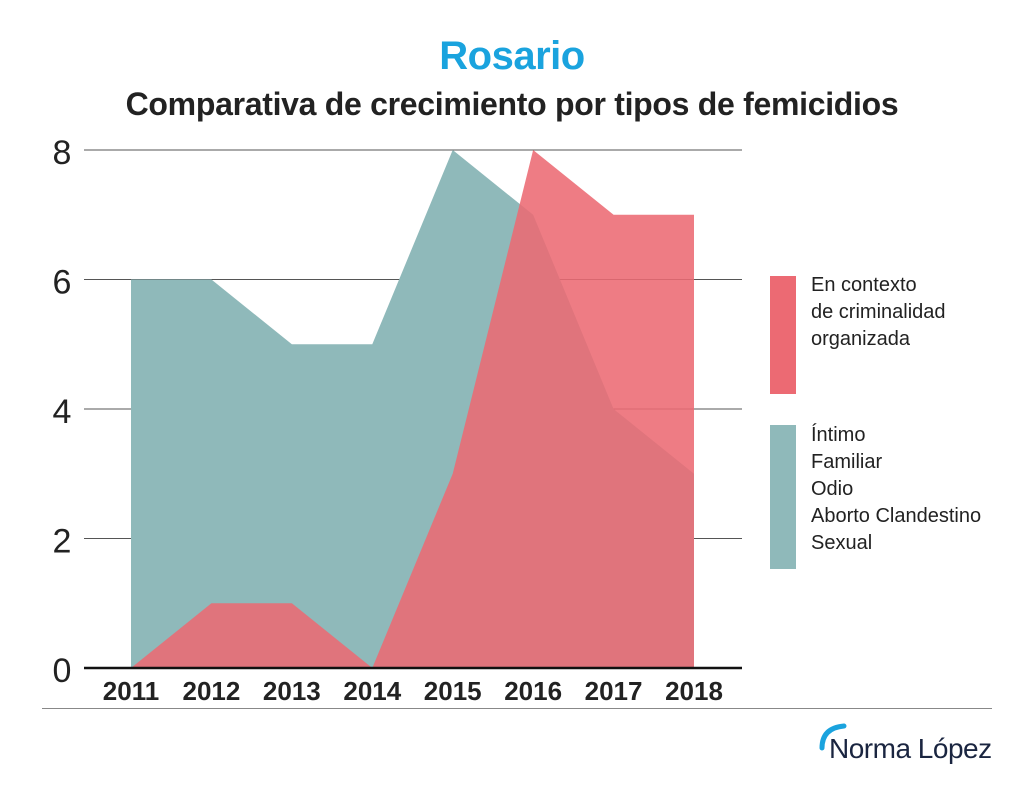 The height and width of the screenshot is (787, 1024). I want to click on legend-line: de criminalidad, so click(878, 312).